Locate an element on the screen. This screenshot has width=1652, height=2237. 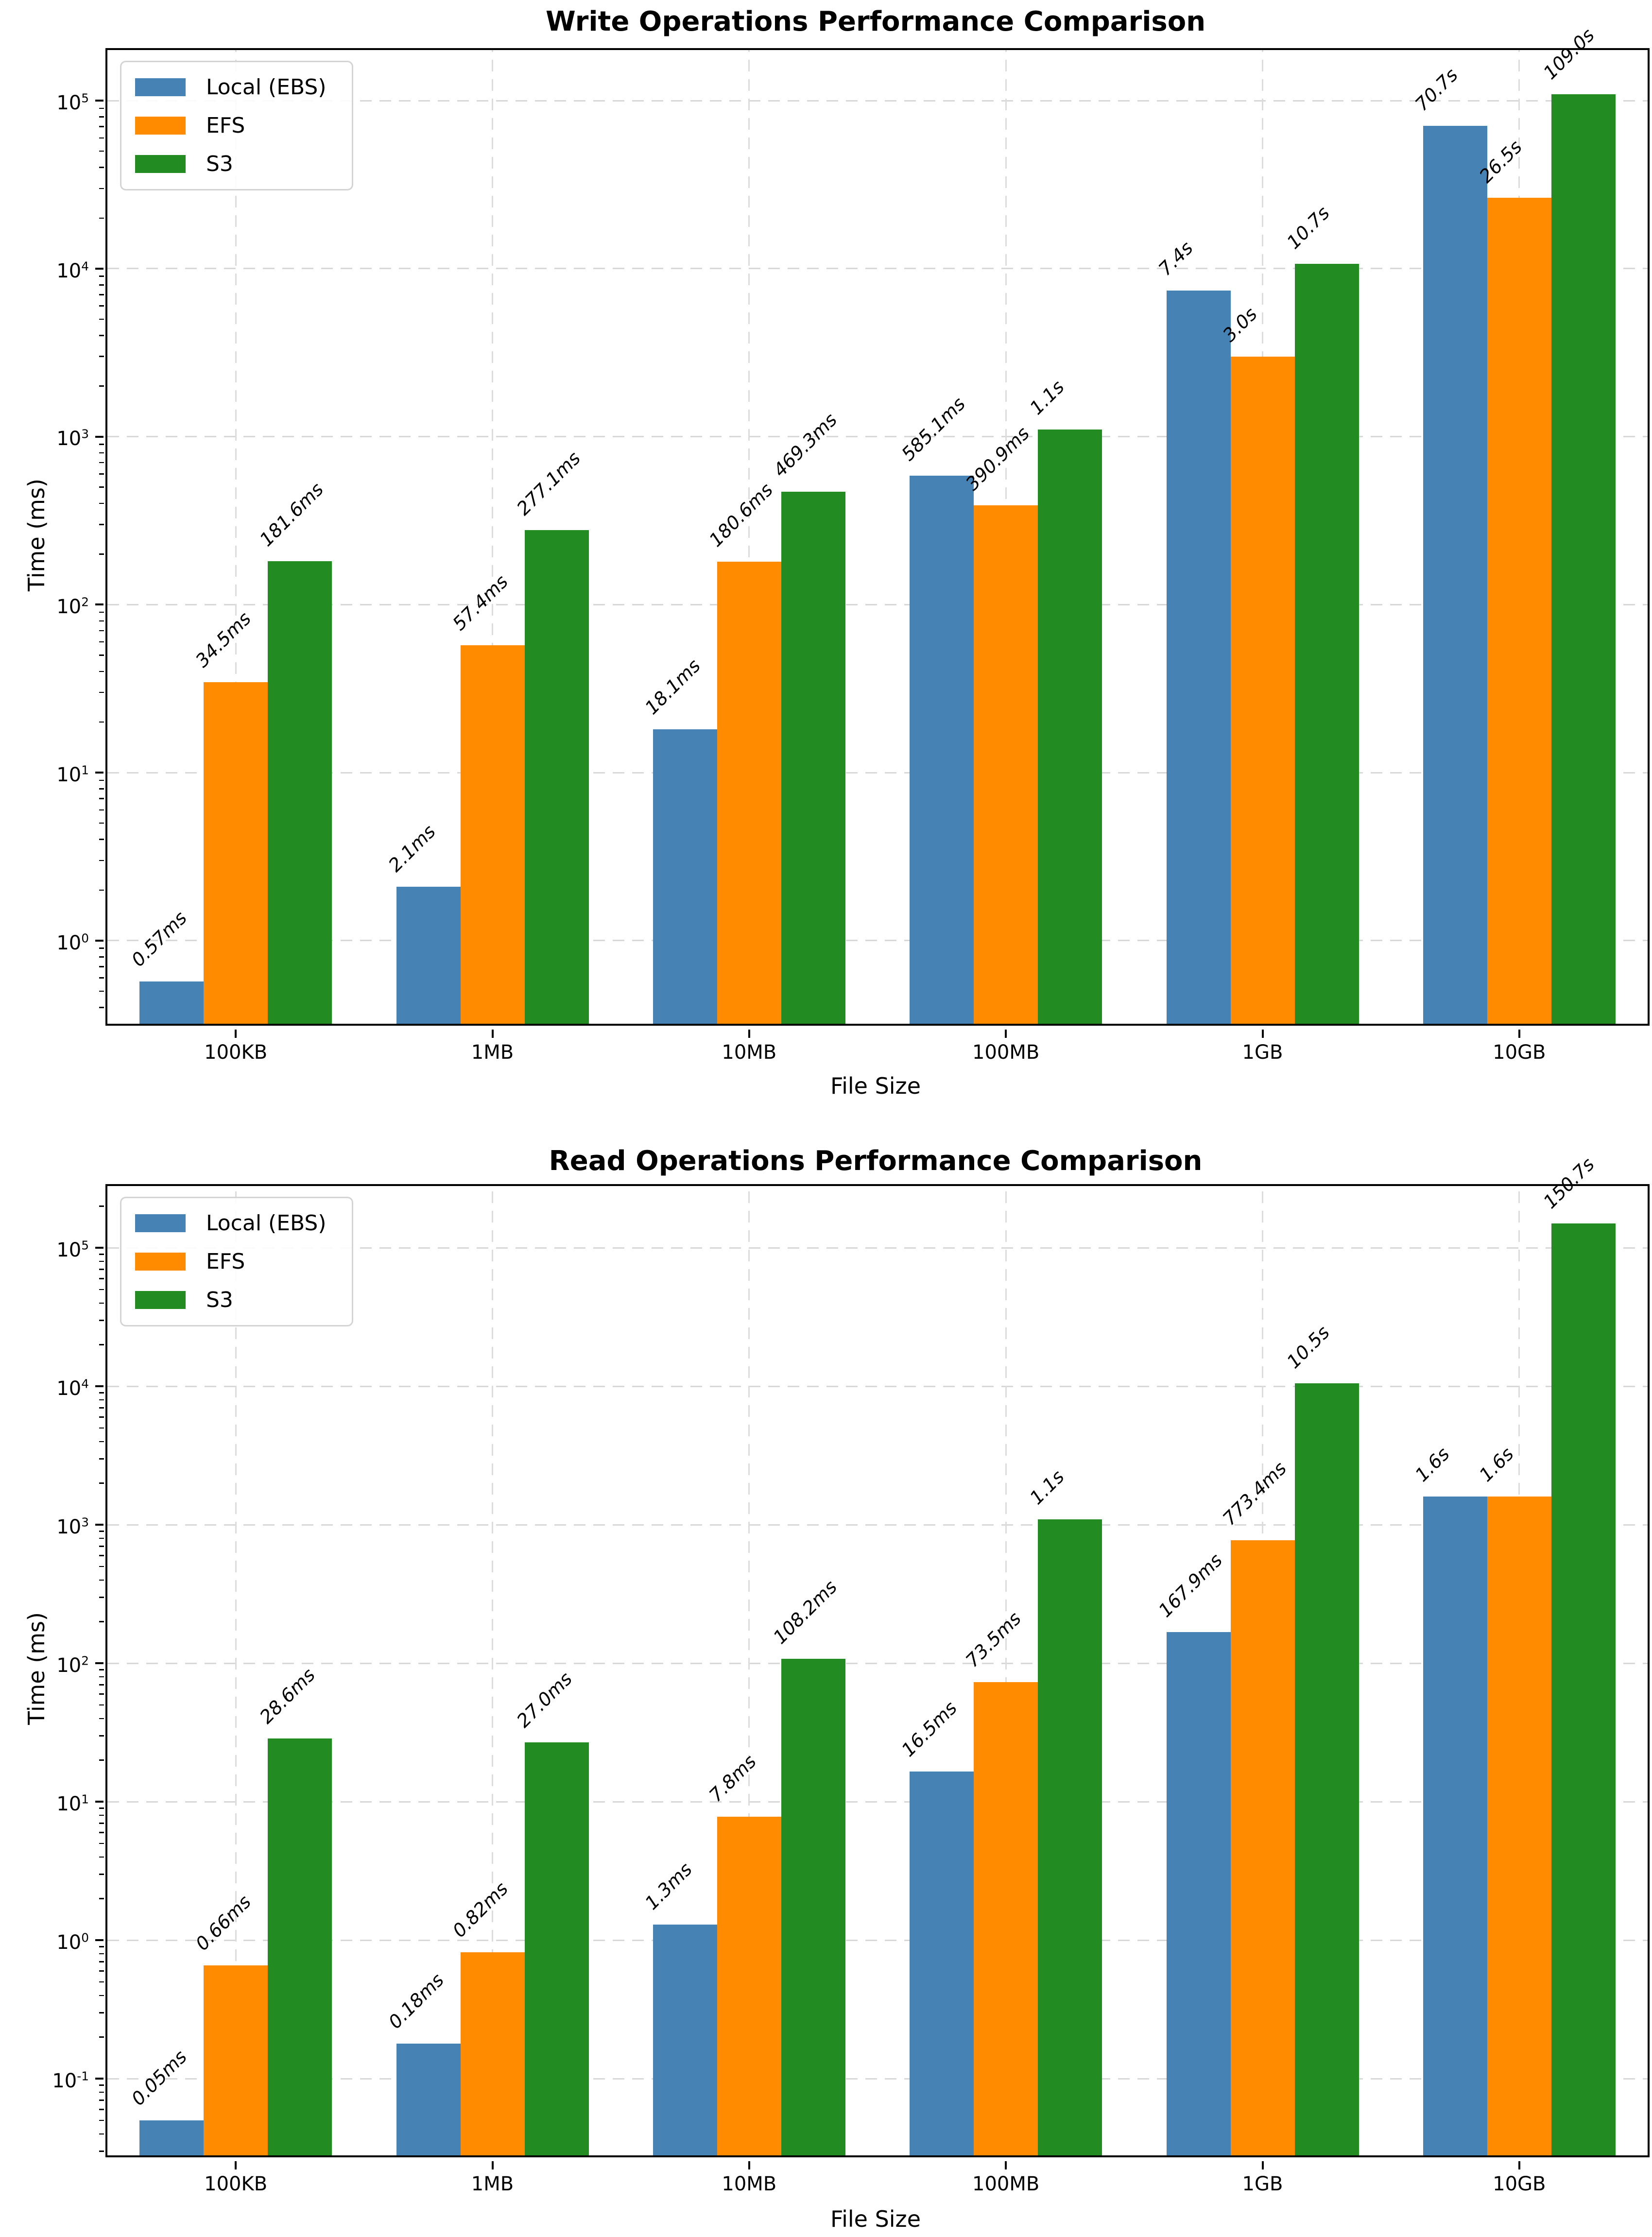
bar-value-label: 2.1ms is located at coordinates (412, 848).